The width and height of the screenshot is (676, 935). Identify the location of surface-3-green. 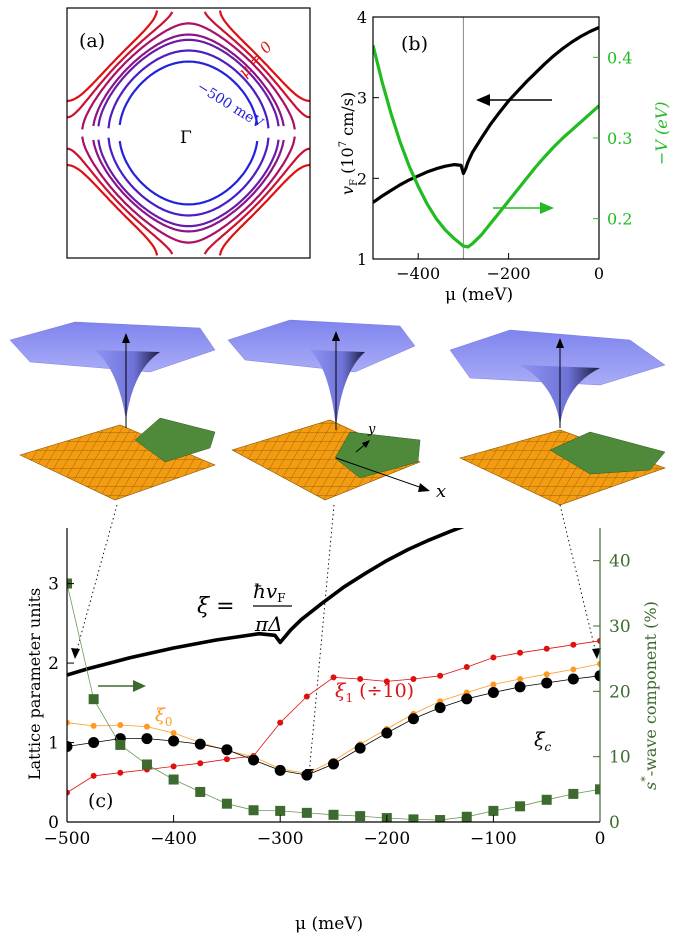
(607, 453).